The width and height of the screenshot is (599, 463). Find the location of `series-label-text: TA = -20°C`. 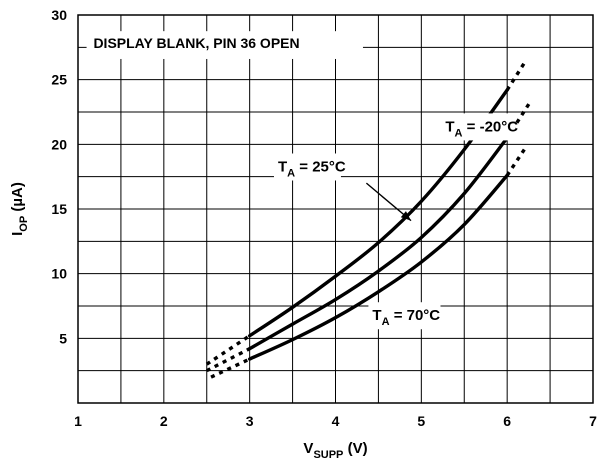

series-label-text: TA = -20°C is located at coordinates (481, 128).